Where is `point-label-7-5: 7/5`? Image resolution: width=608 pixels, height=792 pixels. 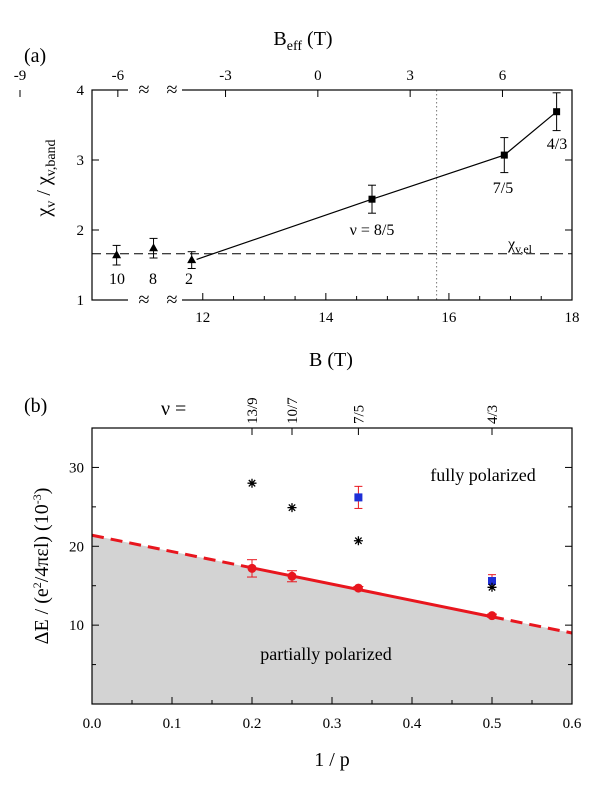
point-label-7-5: 7/5 is located at coordinates (503, 188).